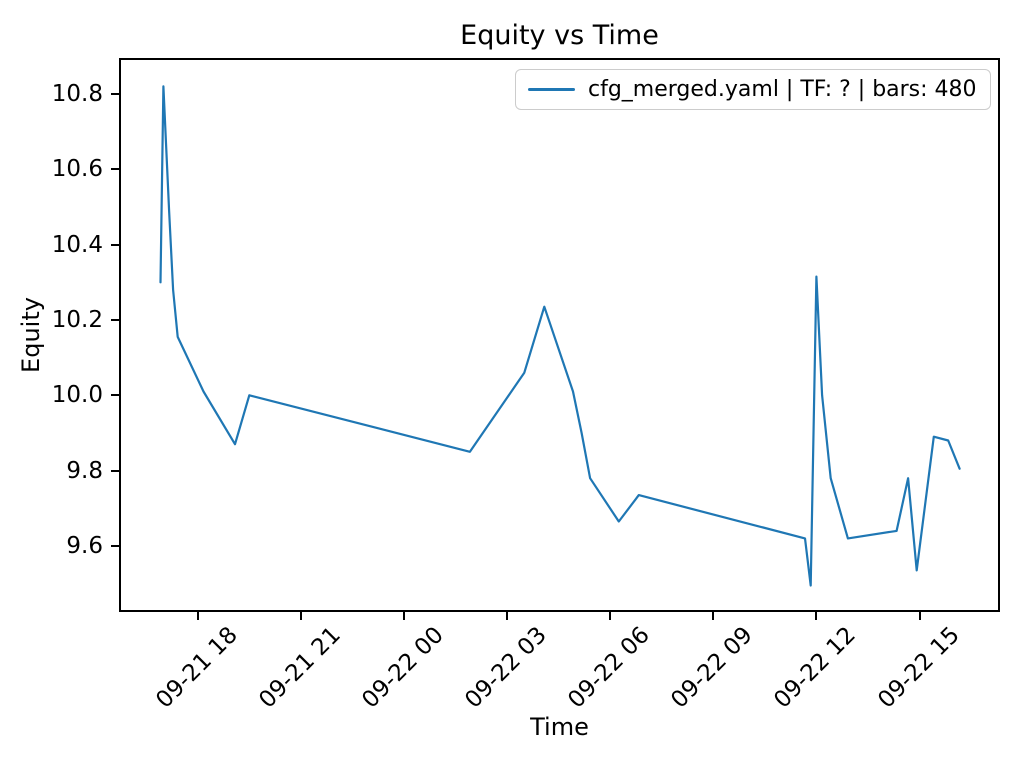 This screenshot has height=768, width=1024. I want to click on y-tick-label: 10.2, so click(77, 320).